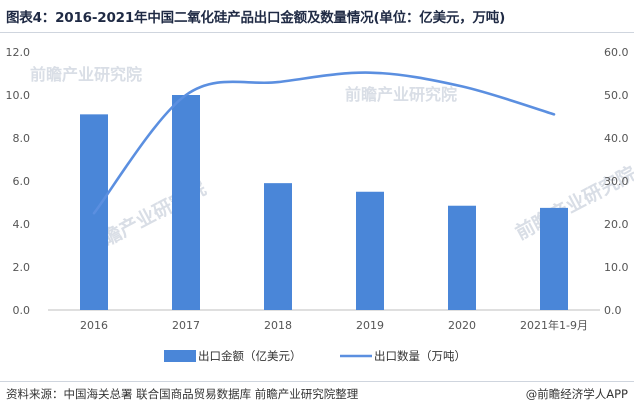  What do you see at coordinates (22, 224) in the screenshot?
I see `left-tick-label: 4.0` at bounding box center [22, 224].